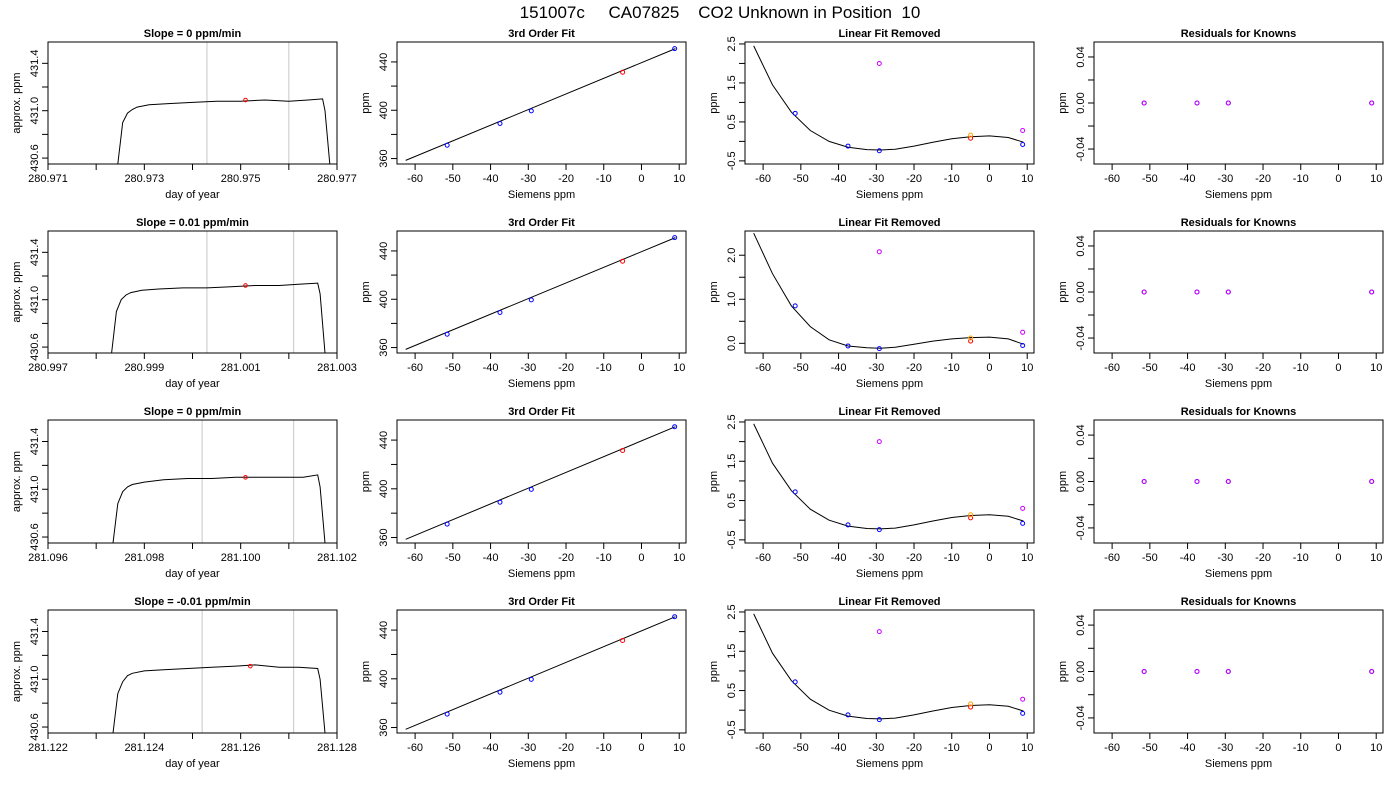 Image resolution: width=1400 pixels, height=800 pixels. I want to click on x-axis-label: day of year, so click(192, 574).